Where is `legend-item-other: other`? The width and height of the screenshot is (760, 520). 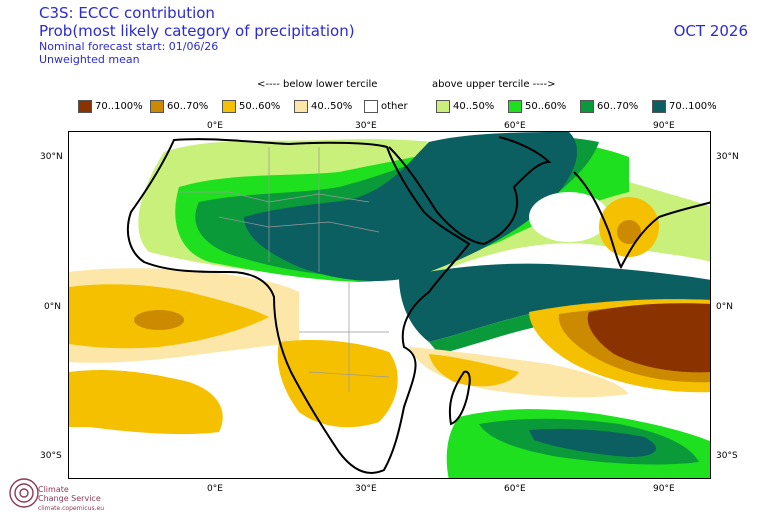
legend-item-other: other is located at coordinates (386, 106).